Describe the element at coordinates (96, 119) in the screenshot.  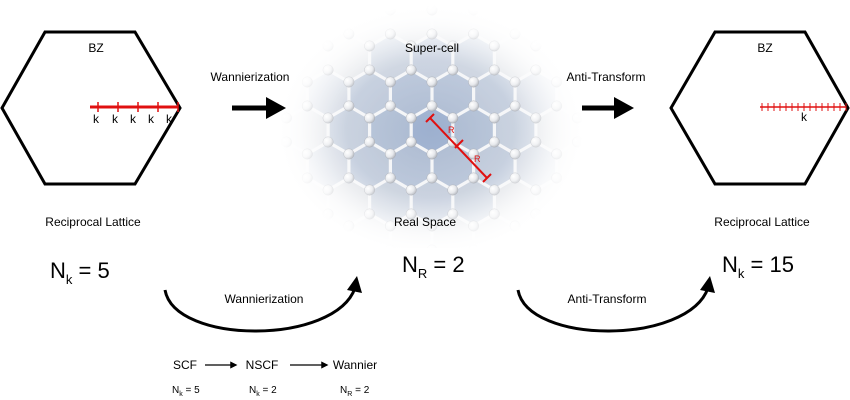
I see `left-k-label-1: k` at that location.